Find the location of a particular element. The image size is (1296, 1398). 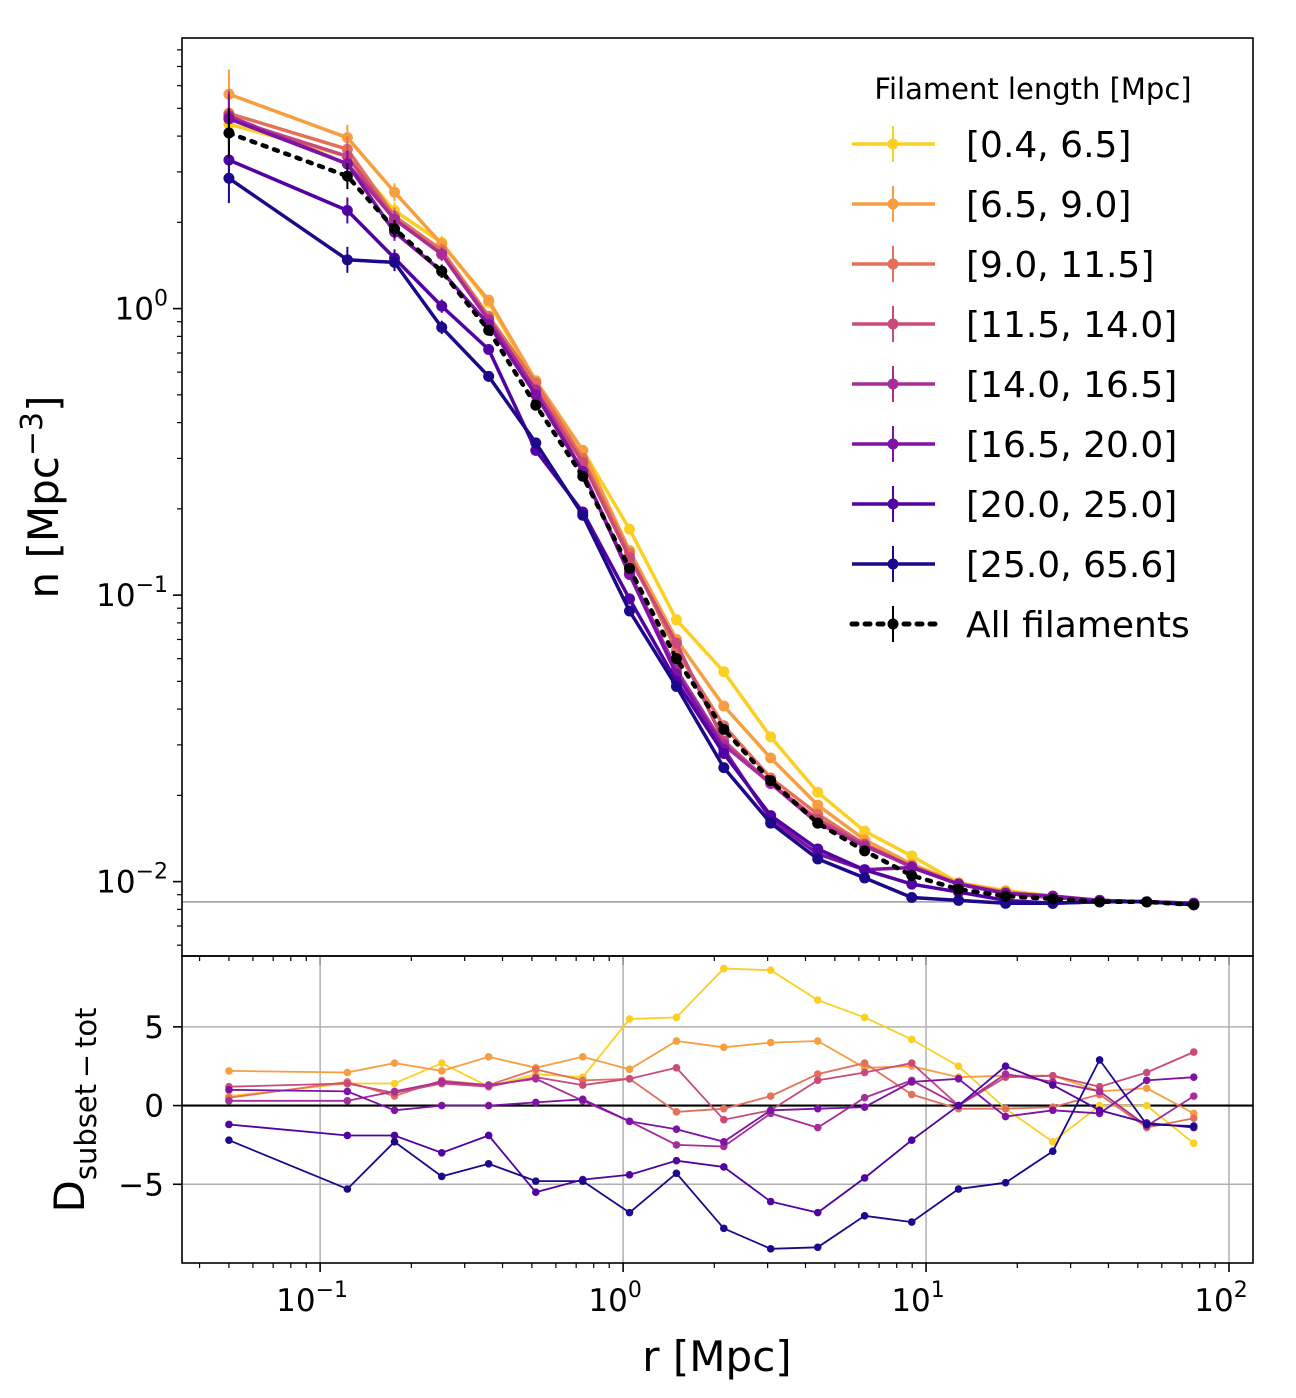

top-y-tick-label: 10⁻² is located at coordinates (132, 880).